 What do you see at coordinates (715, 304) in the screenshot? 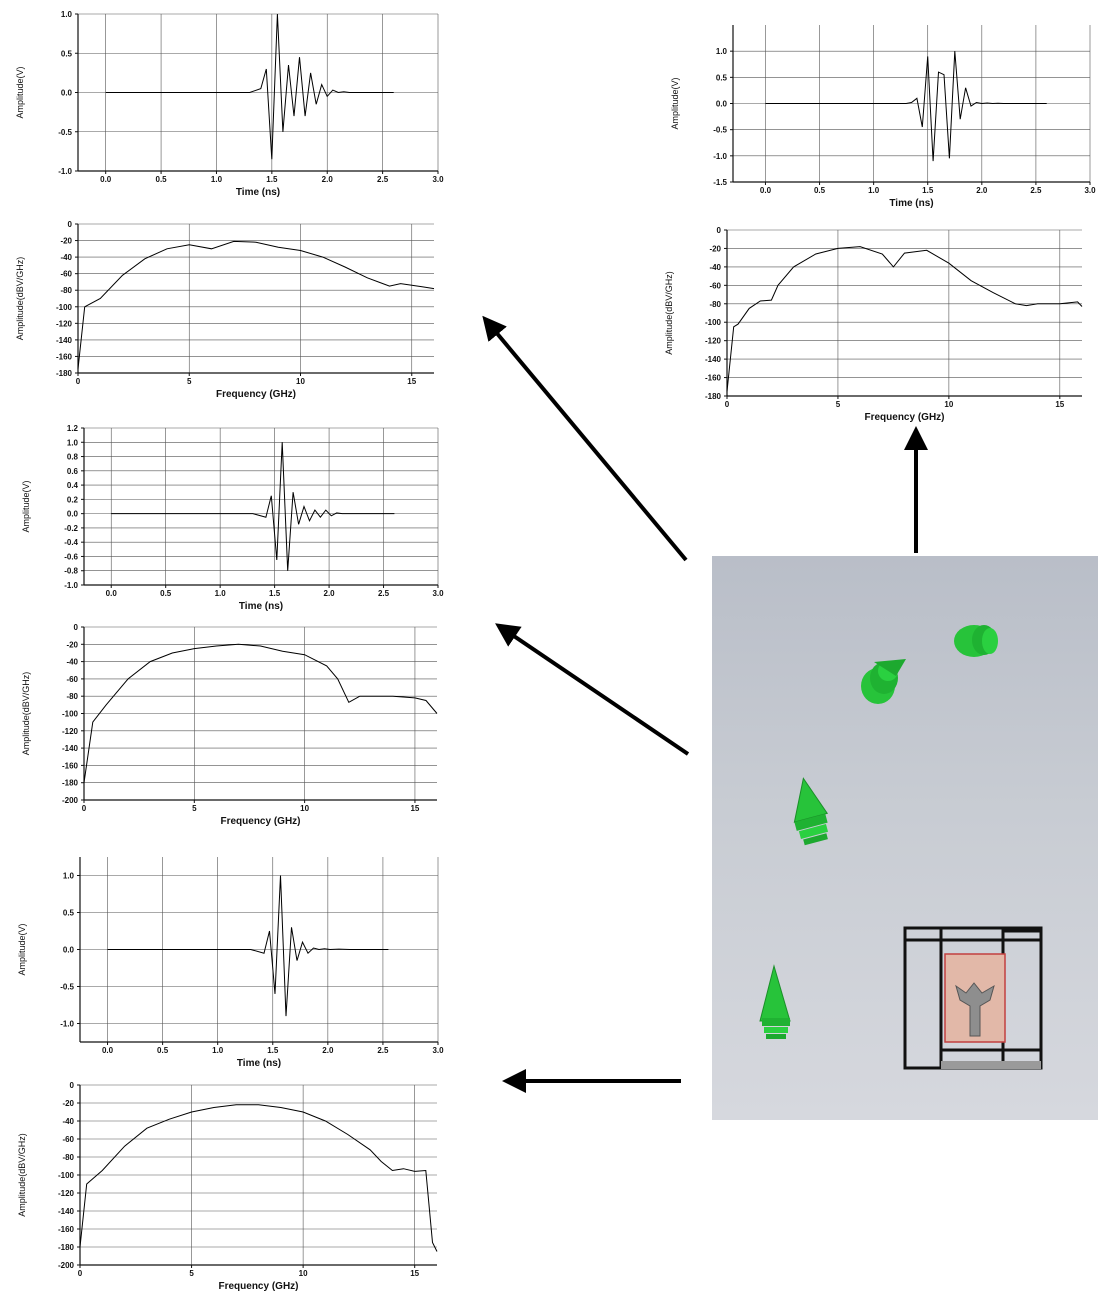
I see `chart-freq_right-ytick-label: -80` at bounding box center [715, 304].